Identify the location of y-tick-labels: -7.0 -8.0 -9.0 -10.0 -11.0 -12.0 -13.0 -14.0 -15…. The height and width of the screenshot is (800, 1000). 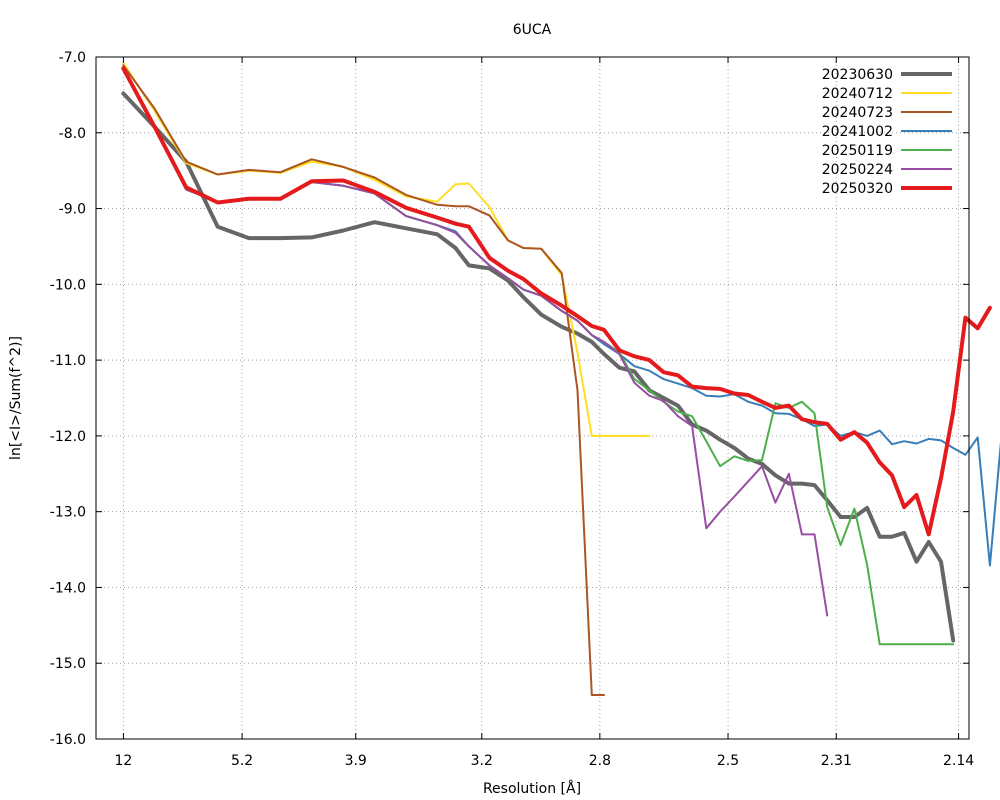
(68, 399).